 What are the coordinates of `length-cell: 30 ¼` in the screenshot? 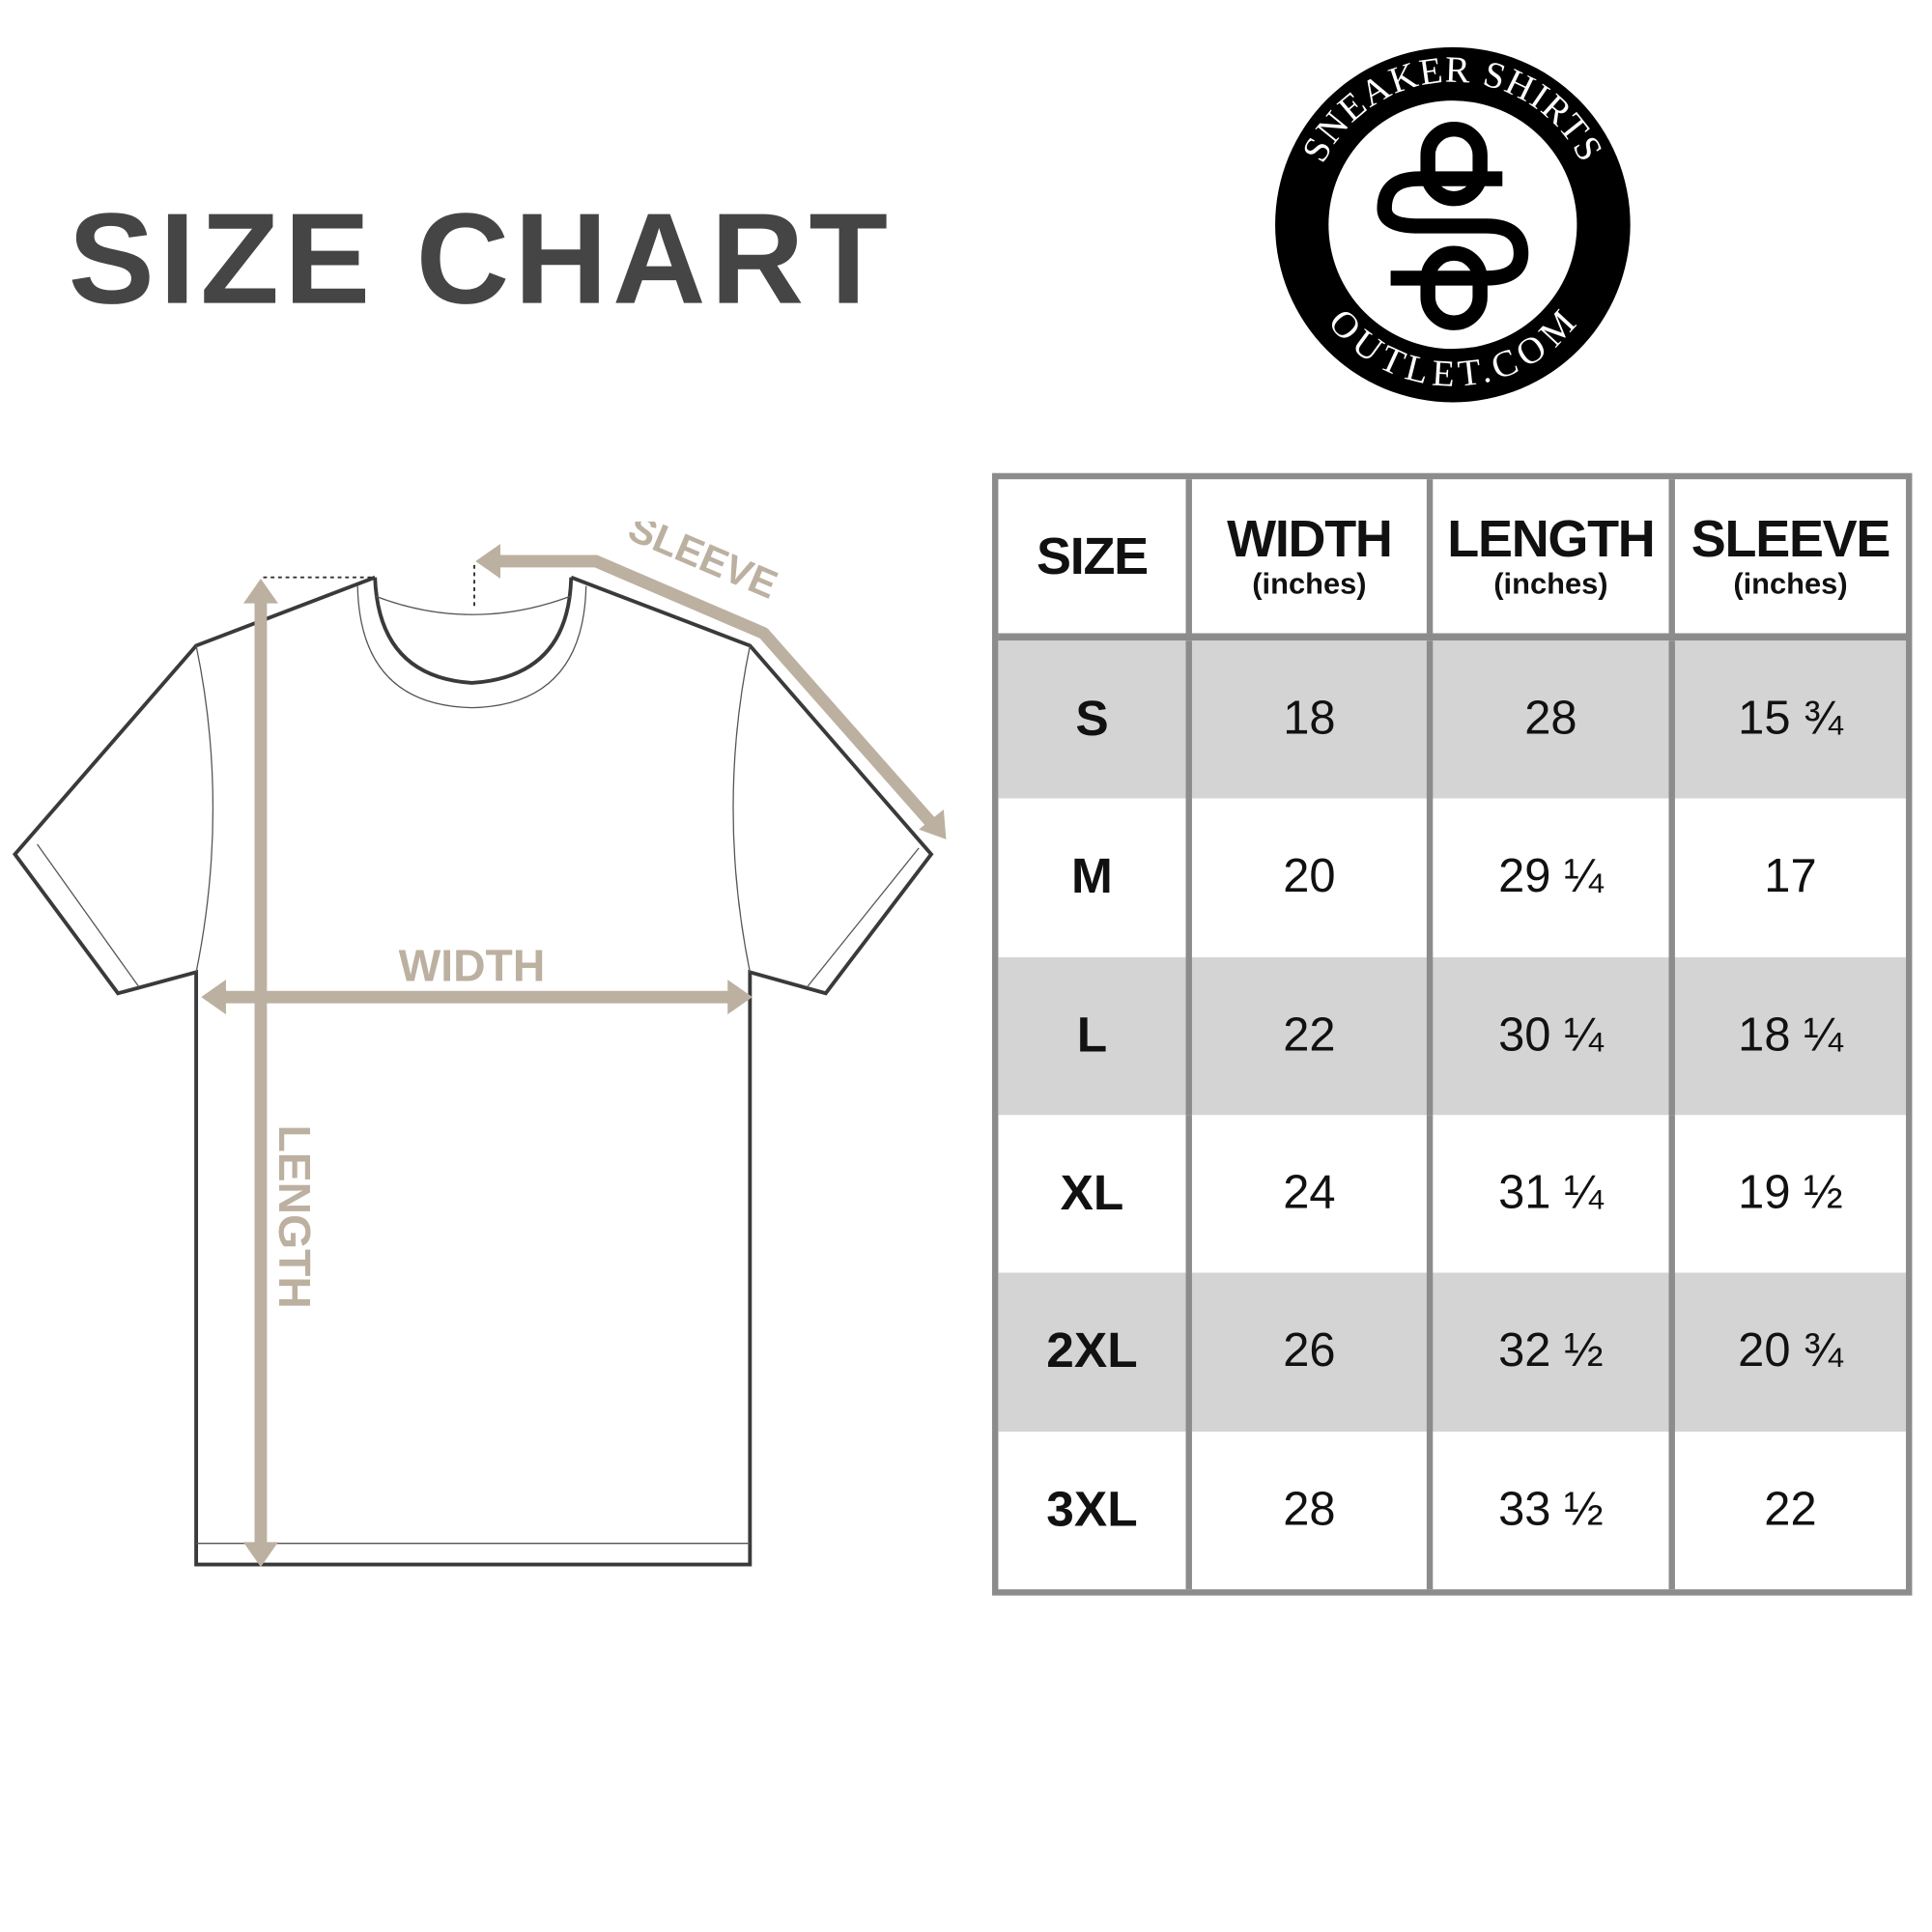 It's located at (1547, 1036).